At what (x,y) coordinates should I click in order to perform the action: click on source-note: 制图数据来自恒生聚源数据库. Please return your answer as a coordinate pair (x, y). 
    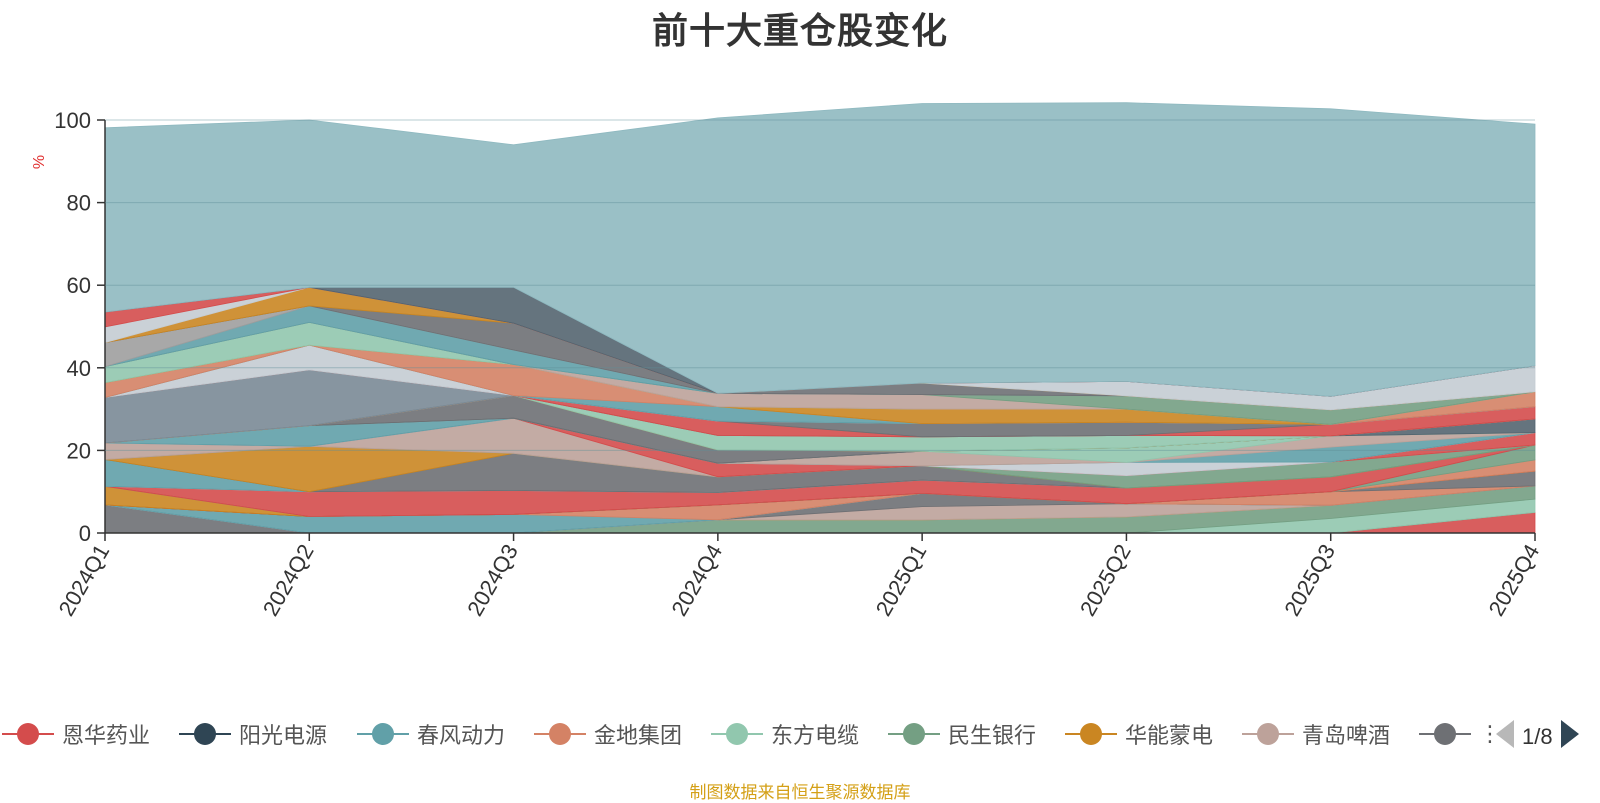
    Looking at the image, I should click on (800, 792).